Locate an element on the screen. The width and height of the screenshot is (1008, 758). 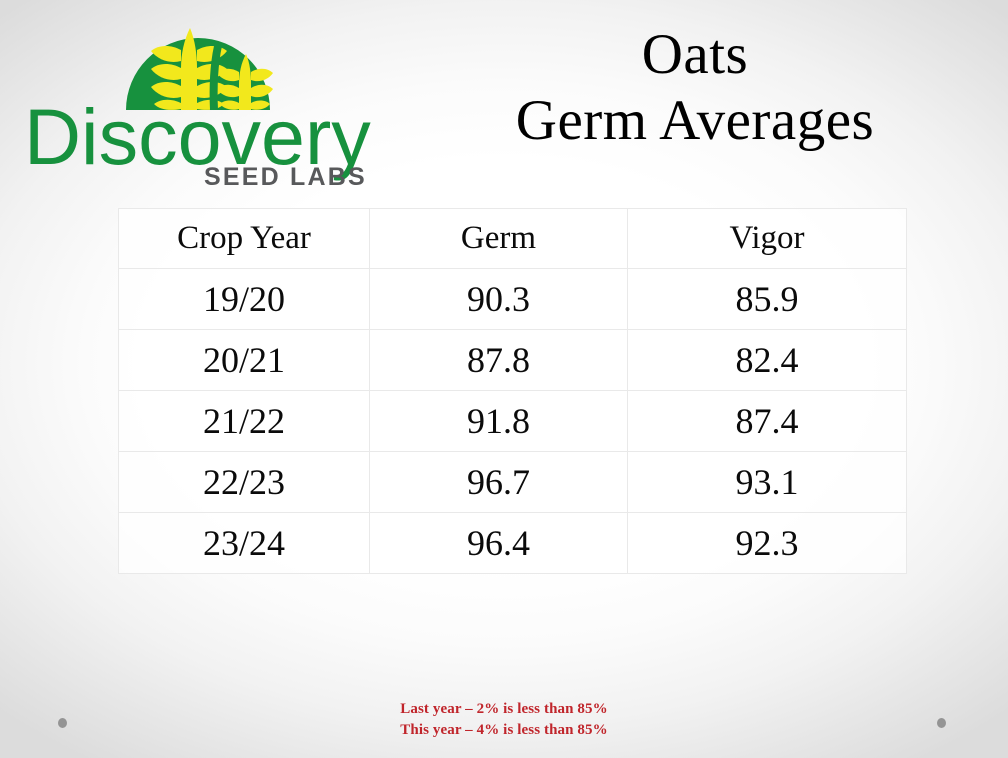
cell-vigor: 85.9 is located at coordinates (767, 299).